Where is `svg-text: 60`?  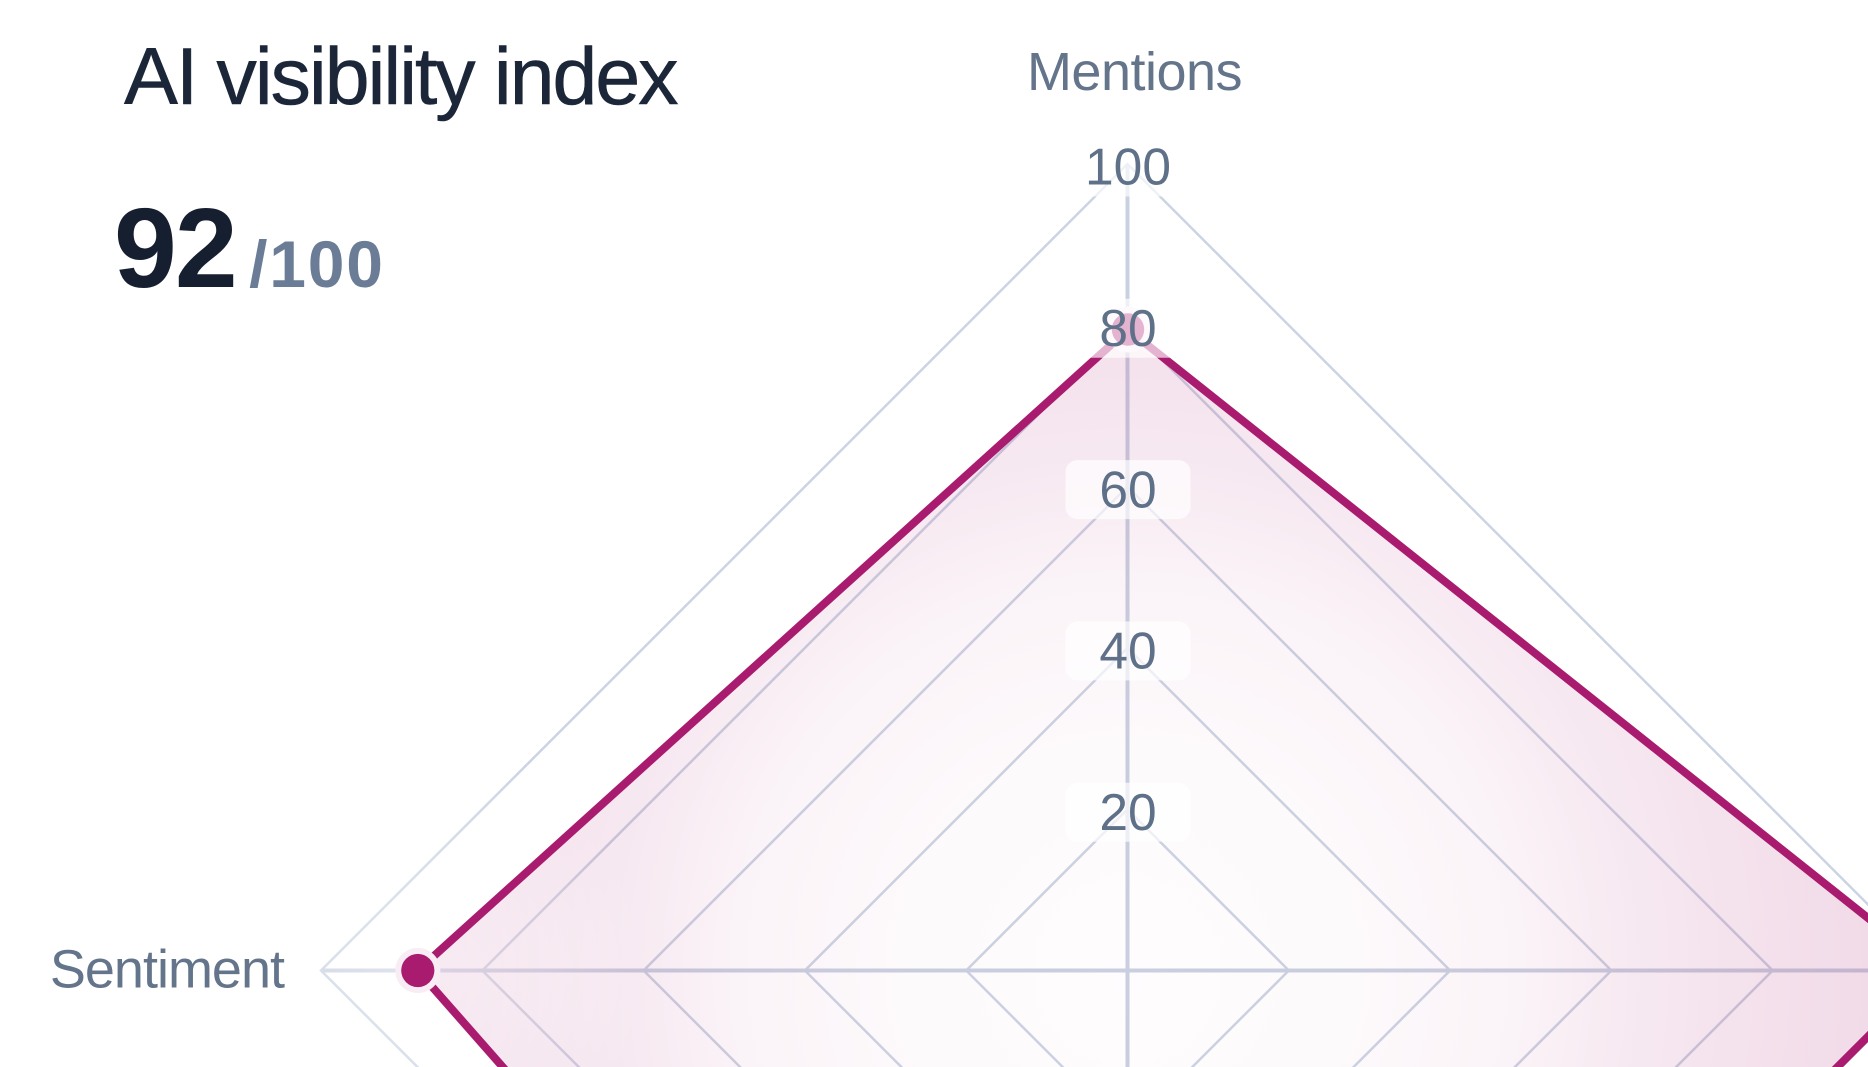
svg-text: 60 is located at coordinates (1127, 489).